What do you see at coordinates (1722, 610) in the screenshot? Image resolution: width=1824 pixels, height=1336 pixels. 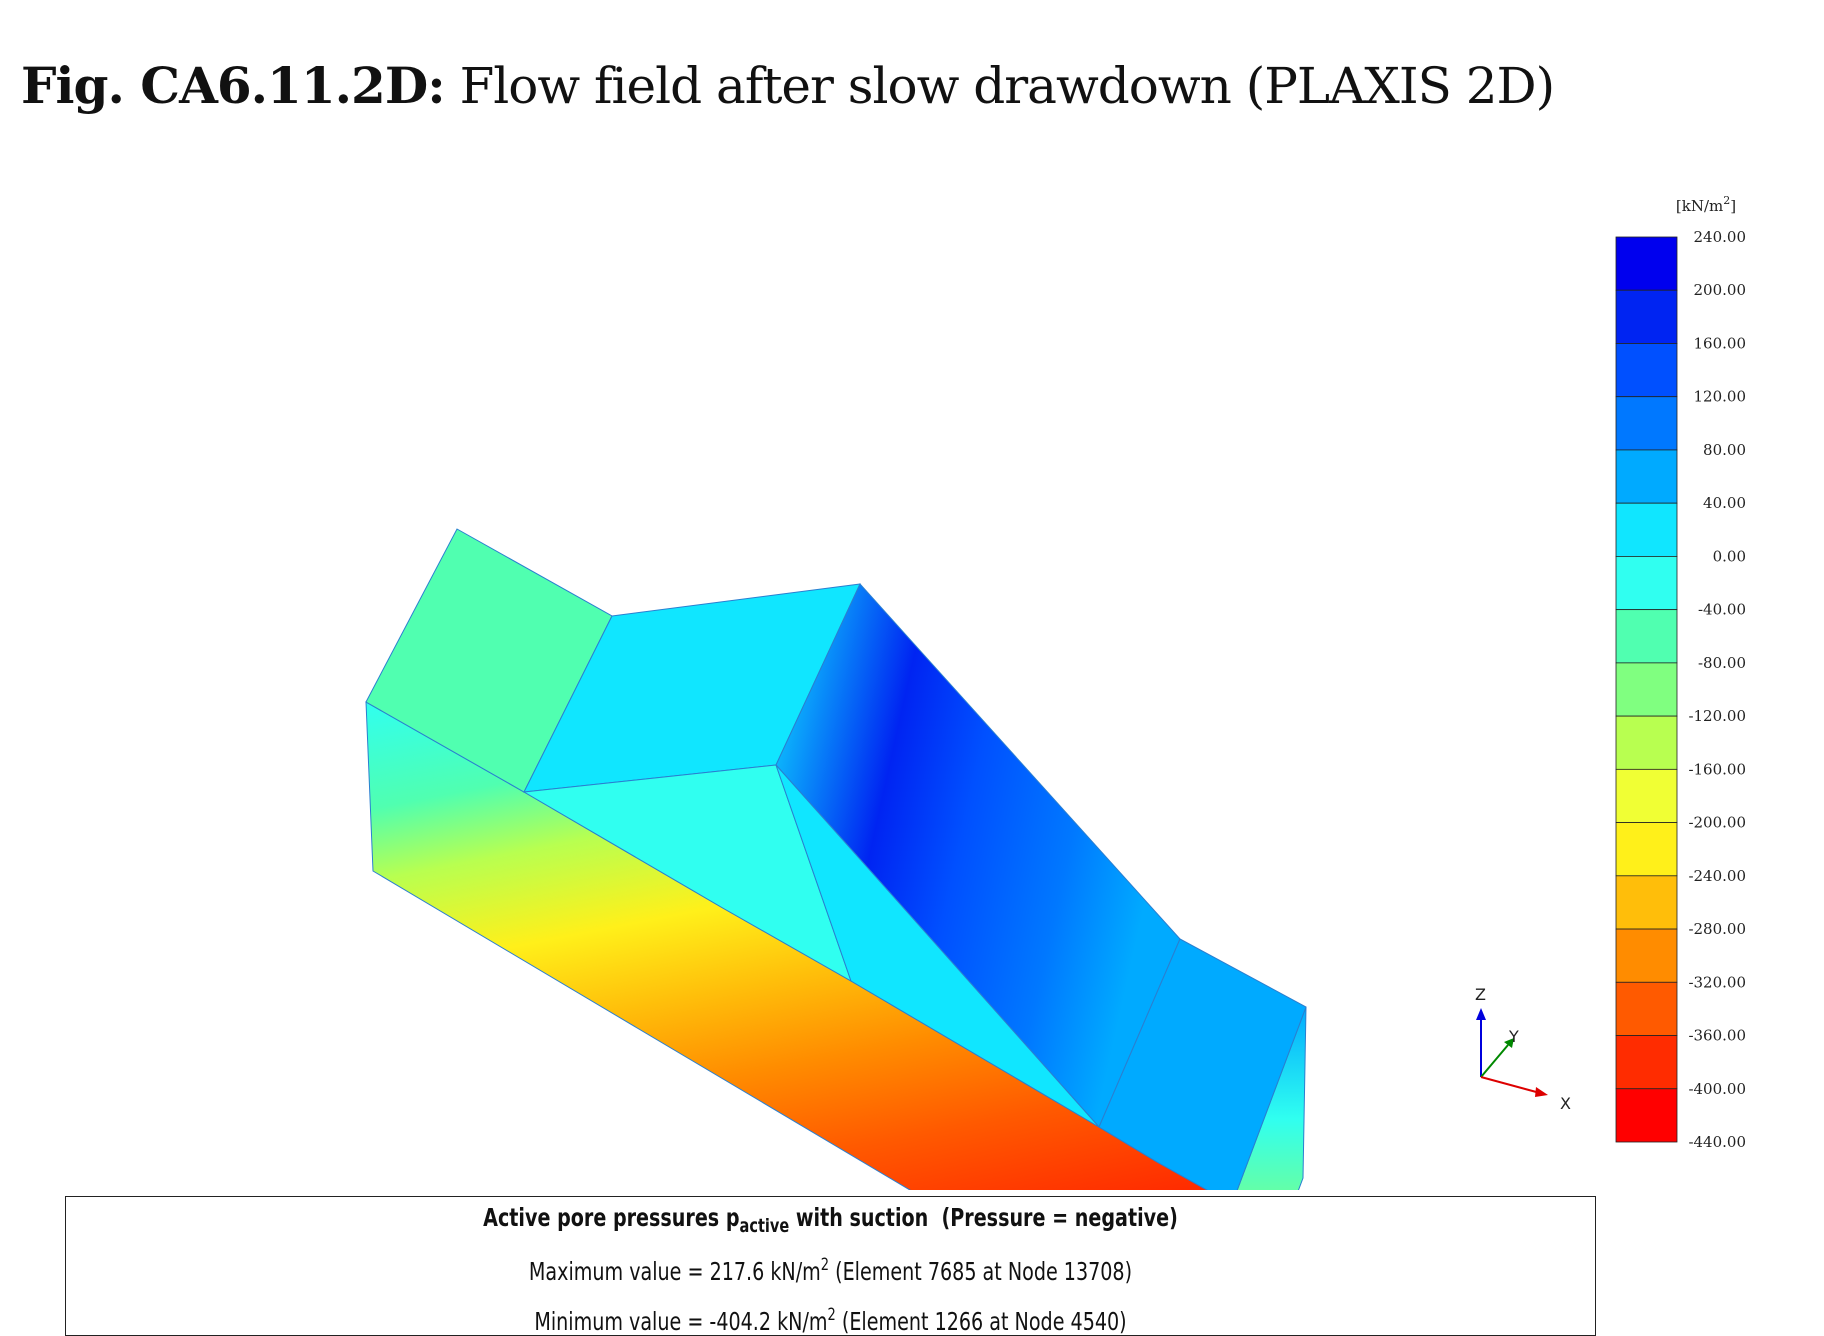 I see `colorbar-tick-label: -40.00` at bounding box center [1722, 610].